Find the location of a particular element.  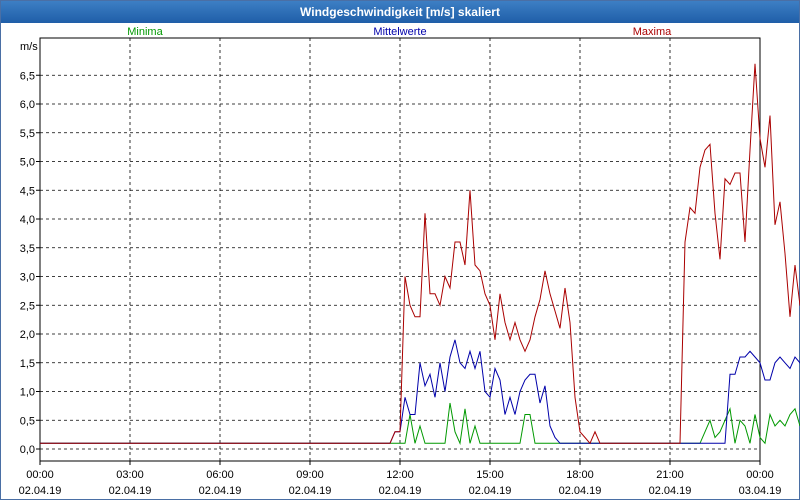

x-tick-time: 15:00 is located at coordinates (490, 475).